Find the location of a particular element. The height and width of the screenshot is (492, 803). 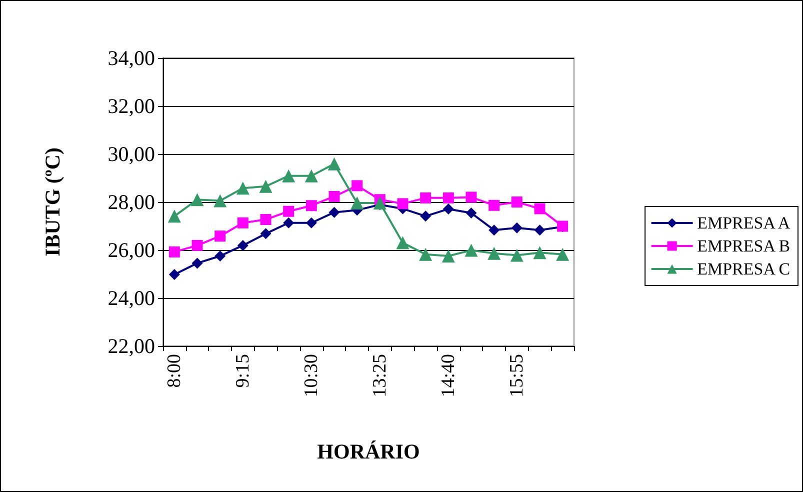

y-tick-label: 28,00 is located at coordinates (131, 202).